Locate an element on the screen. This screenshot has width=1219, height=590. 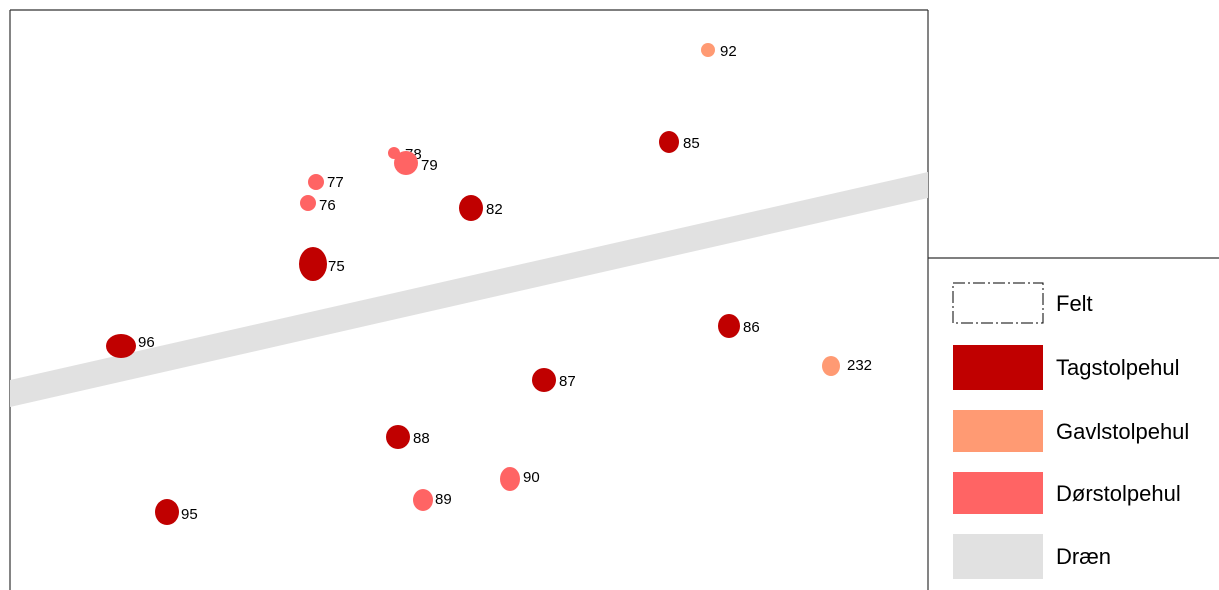
post-hole-label-96: 96 is located at coordinates (146, 342).